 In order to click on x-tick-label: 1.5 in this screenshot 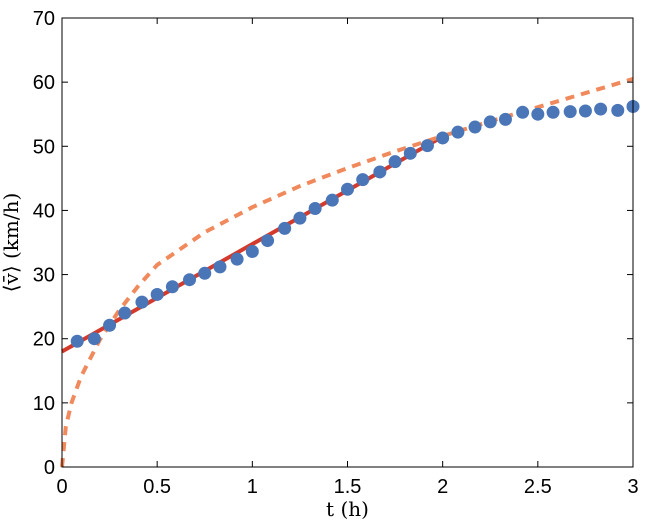, I will do `click(348, 487)`.